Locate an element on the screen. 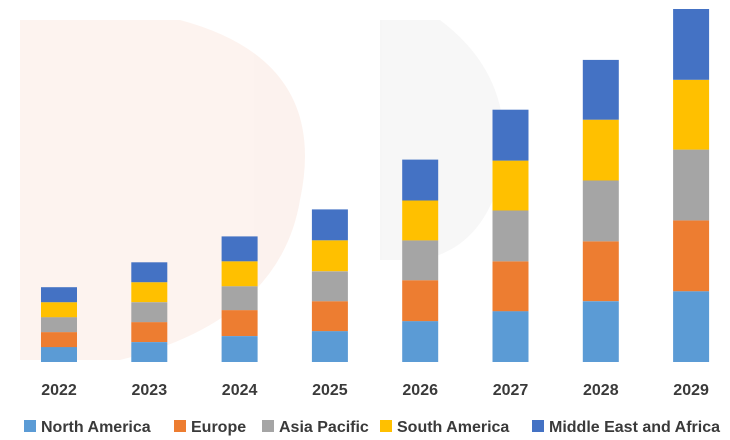 The image size is (730, 440). x-tick-label: 2023 is located at coordinates (150, 390).